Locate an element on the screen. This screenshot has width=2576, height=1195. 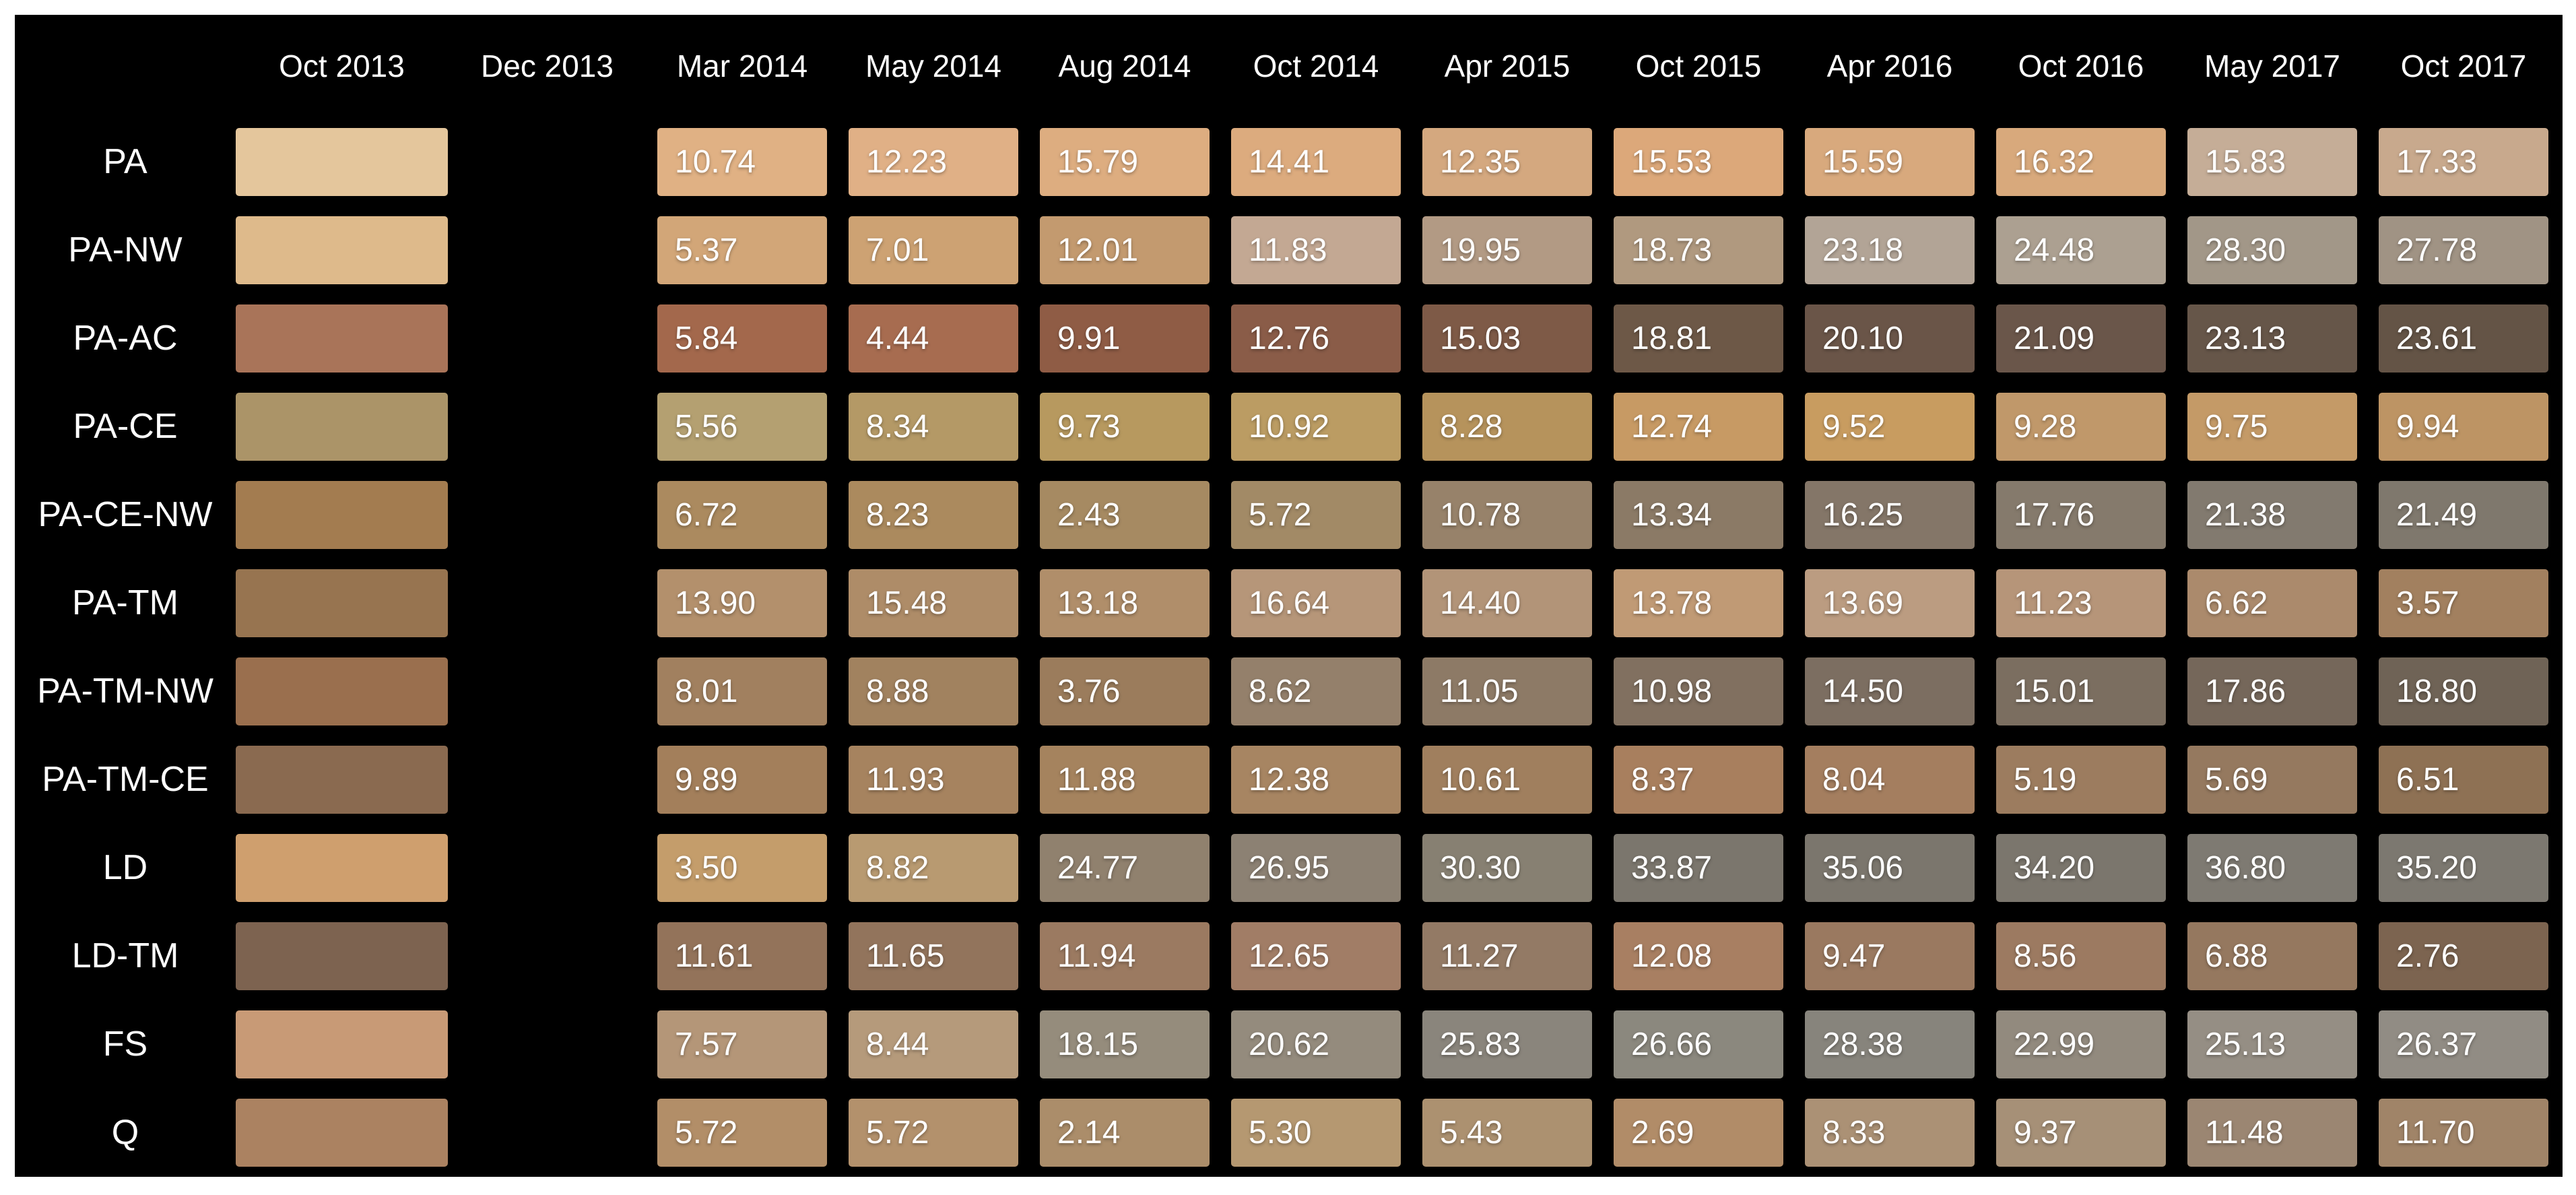
value-swatch: 12.01 is located at coordinates (1125, 250).